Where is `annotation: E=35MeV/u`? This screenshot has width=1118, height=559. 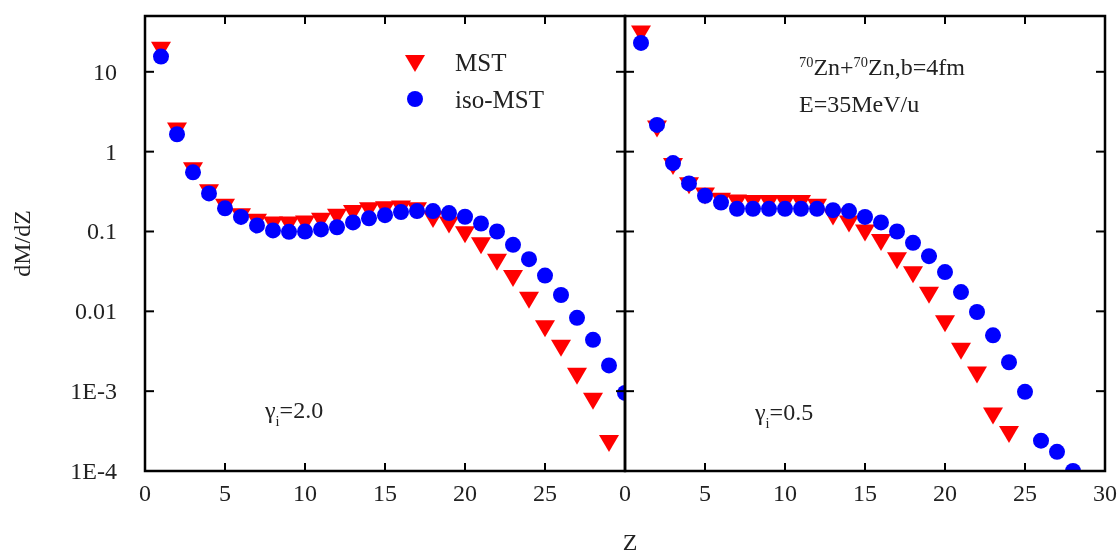
annotation: E=35MeV/u is located at coordinates (859, 104).